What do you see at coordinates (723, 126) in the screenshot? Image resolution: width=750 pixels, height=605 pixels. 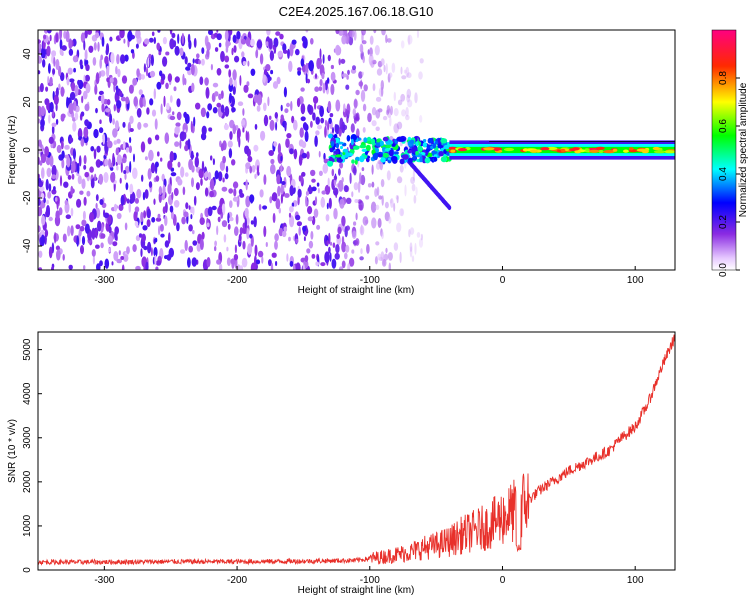 I see `colorbar-tick-label: 0.6` at bounding box center [723, 126].